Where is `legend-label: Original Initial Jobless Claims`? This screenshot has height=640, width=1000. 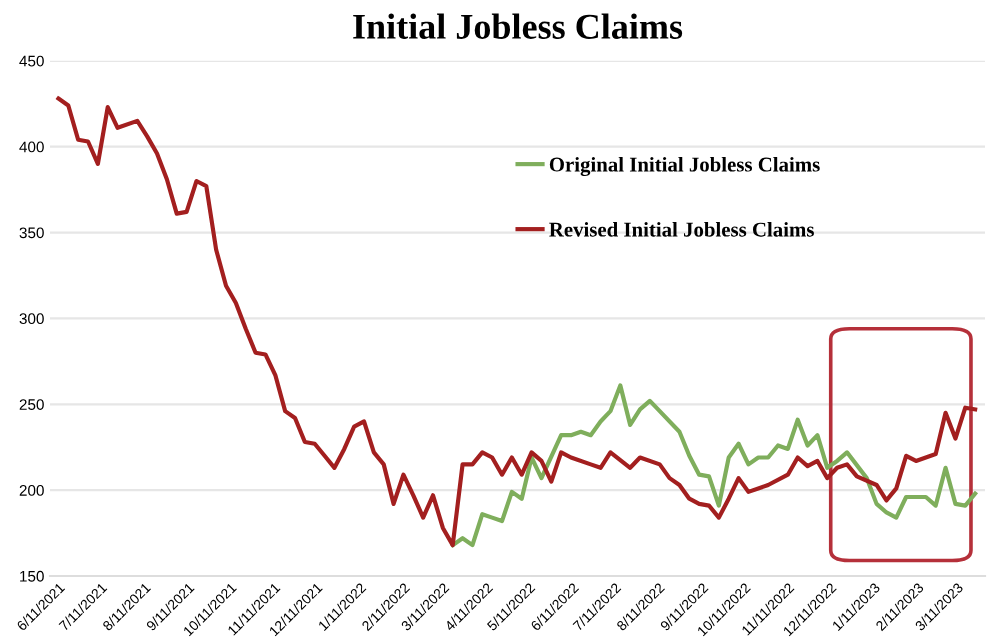
legend-label: Original Initial Jobless Claims is located at coordinates (684, 166).